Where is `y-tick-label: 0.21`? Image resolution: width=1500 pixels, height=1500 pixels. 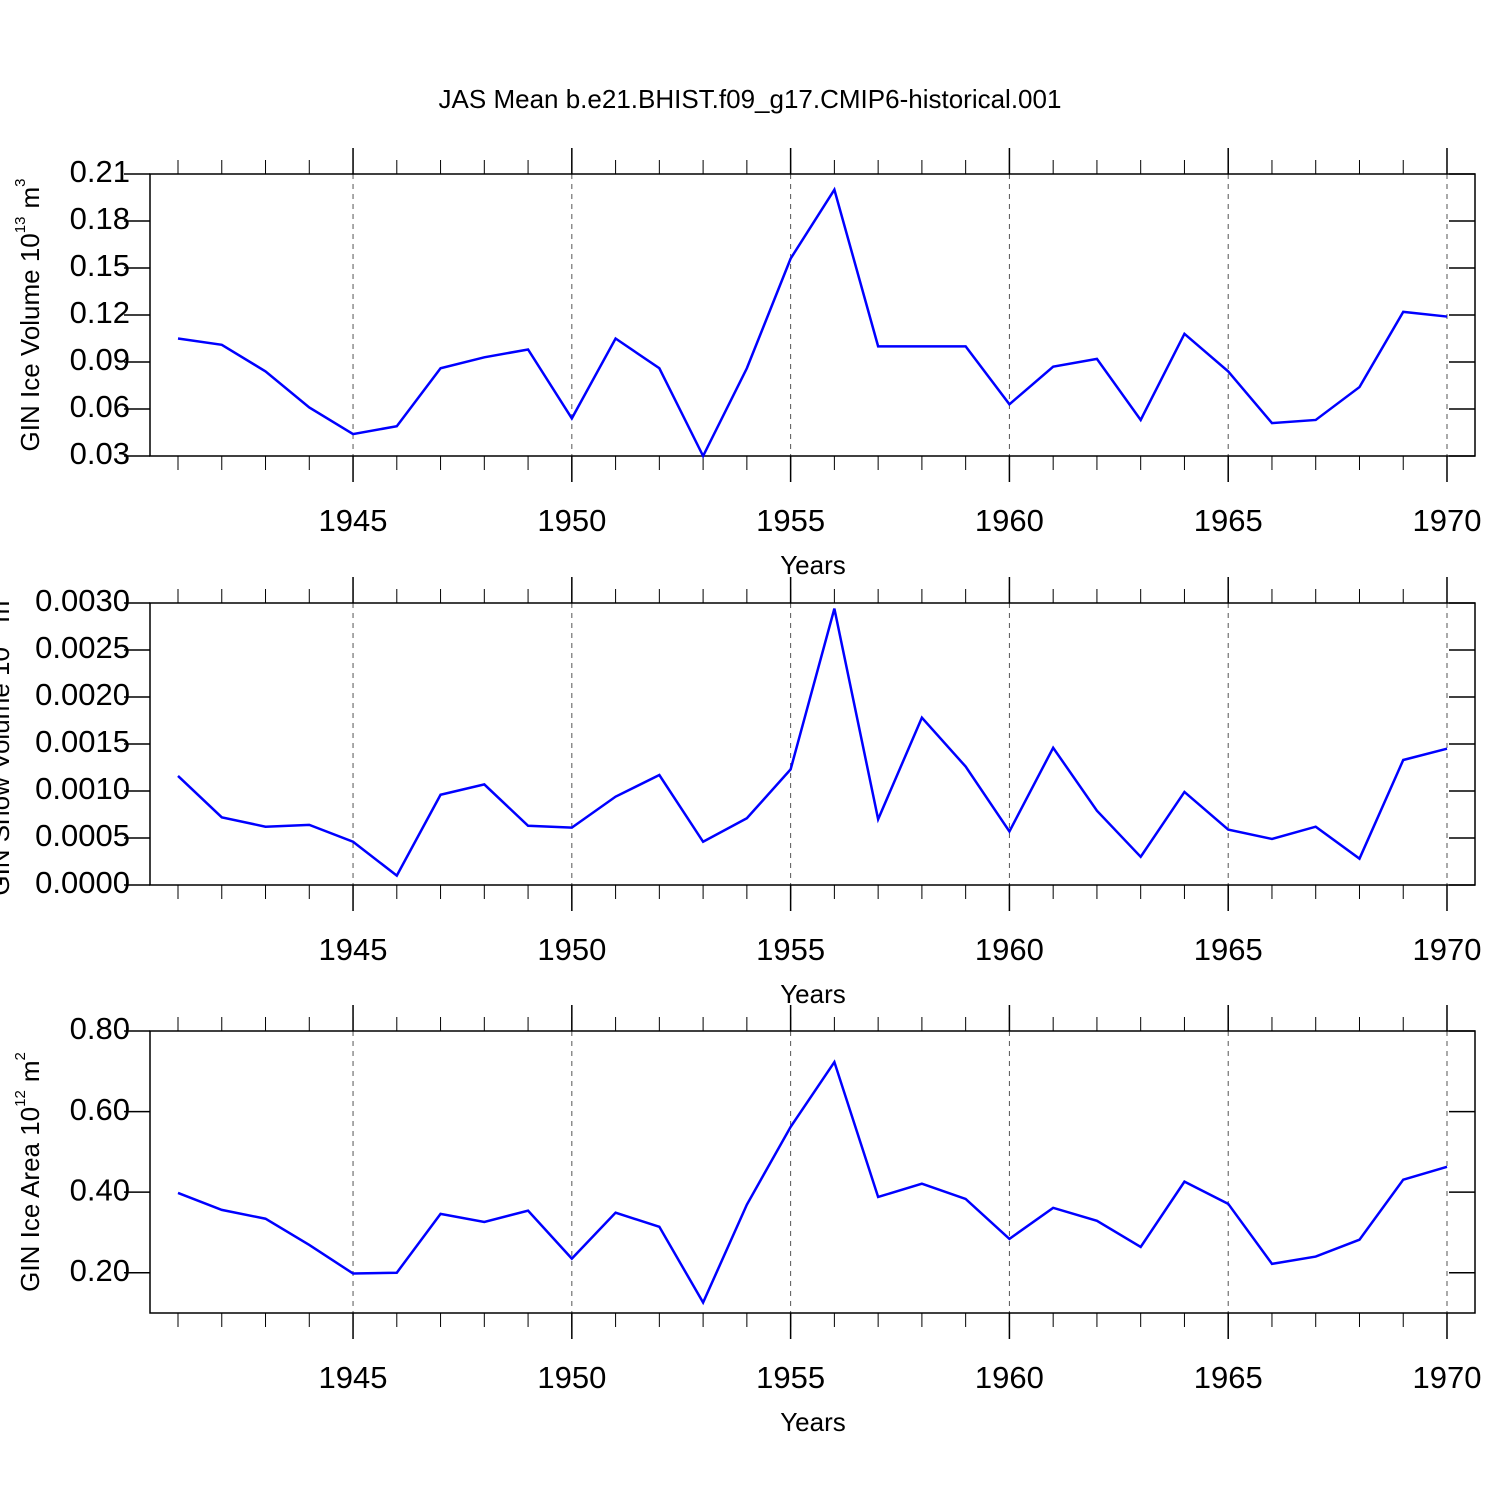
y-tick-label: 0.21 is located at coordinates (100, 171).